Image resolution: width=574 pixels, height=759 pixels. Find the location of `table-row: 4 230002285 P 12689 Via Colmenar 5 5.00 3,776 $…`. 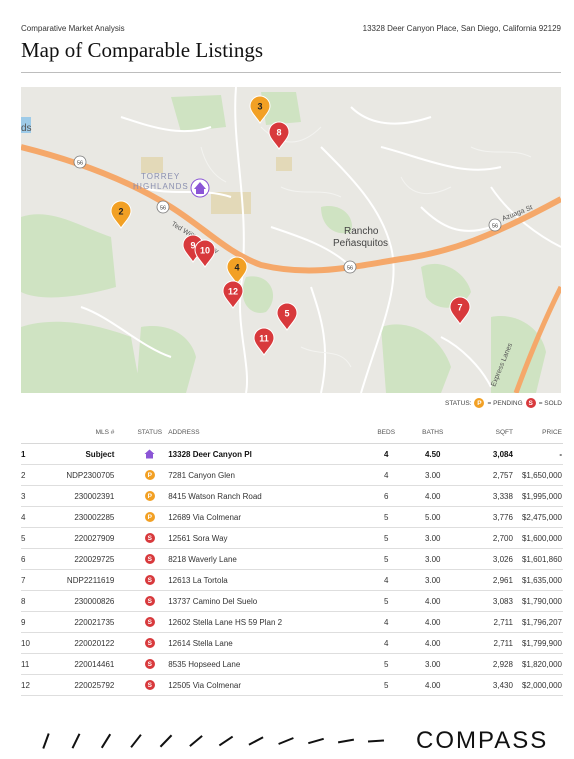

table-row: 4 230002285 P 12689 Via Colmenar 5 5.00 3,776 $… is located at coordinates (292, 517).